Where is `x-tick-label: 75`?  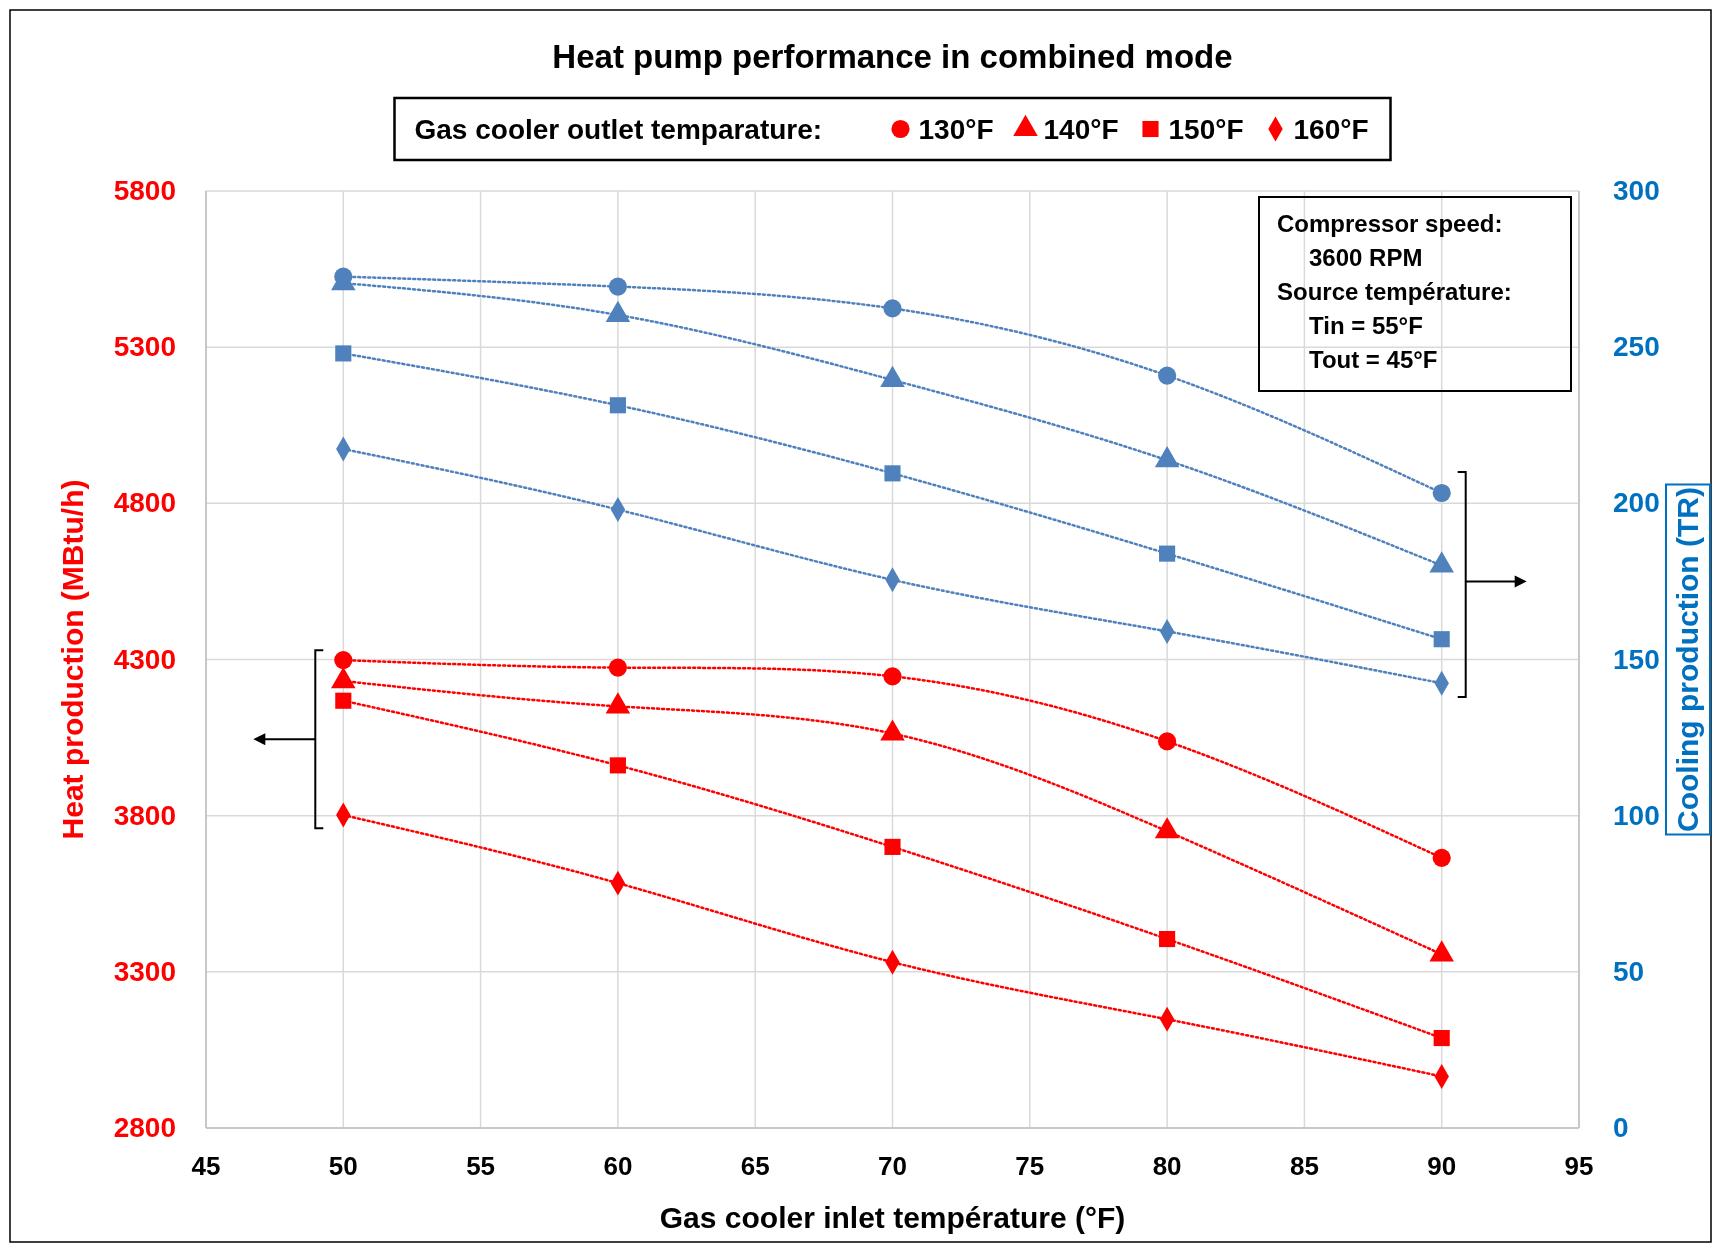 x-tick-label: 75 is located at coordinates (1030, 1166).